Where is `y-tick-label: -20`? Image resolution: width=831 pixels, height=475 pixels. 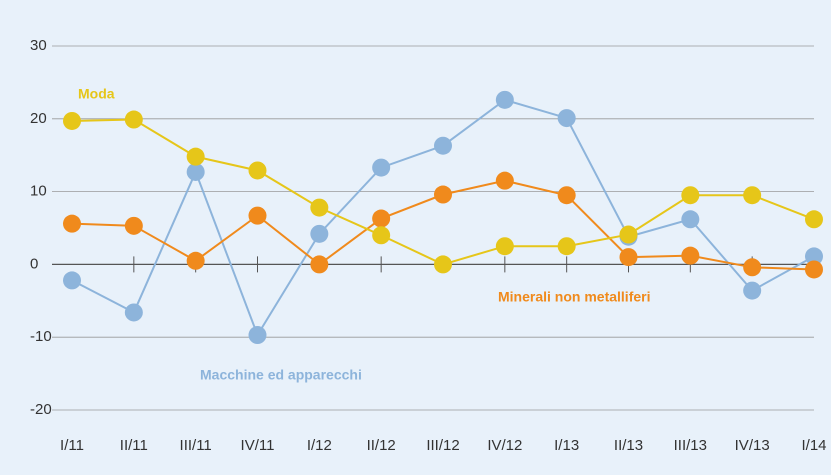
y-tick-label: -20 is located at coordinates (41, 409).